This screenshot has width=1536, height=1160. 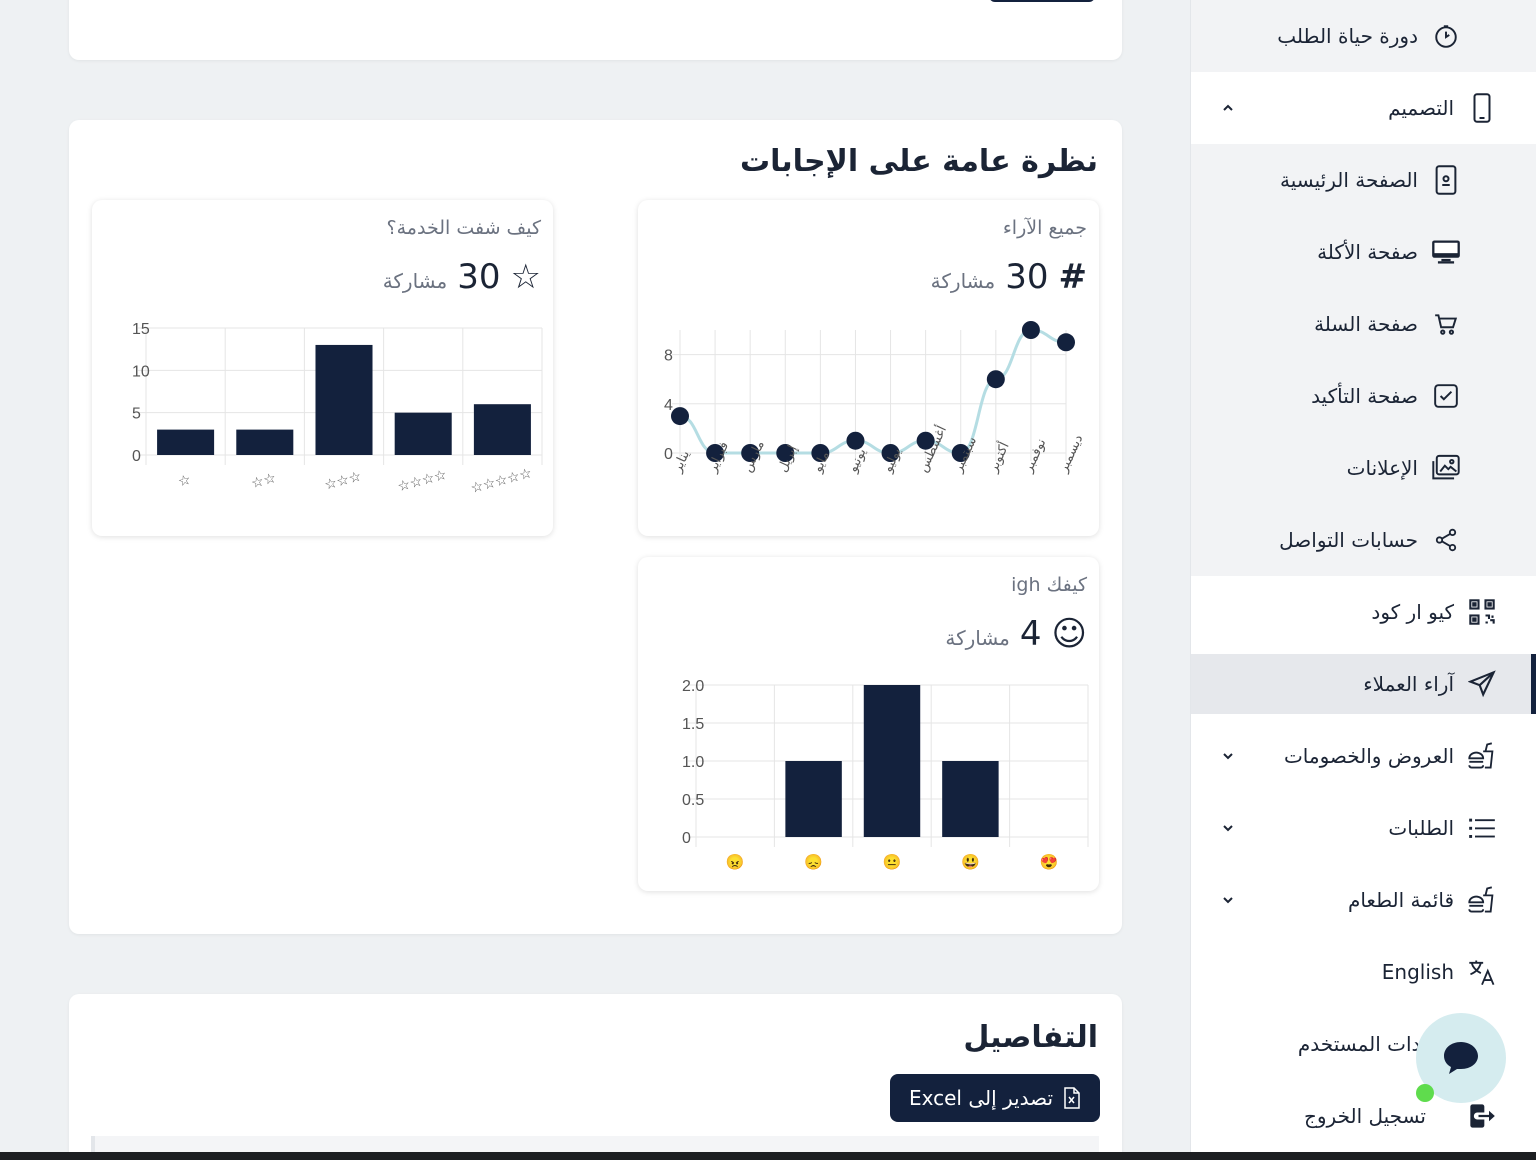 What do you see at coordinates (735, 862) in the screenshot?
I see `x-tick-label: 😠` at bounding box center [735, 862].